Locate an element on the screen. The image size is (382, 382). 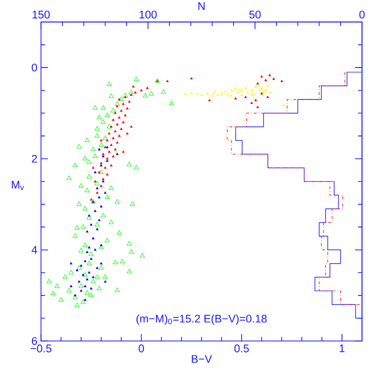
x2-tick-label: 0 is located at coordinates (362, 14).